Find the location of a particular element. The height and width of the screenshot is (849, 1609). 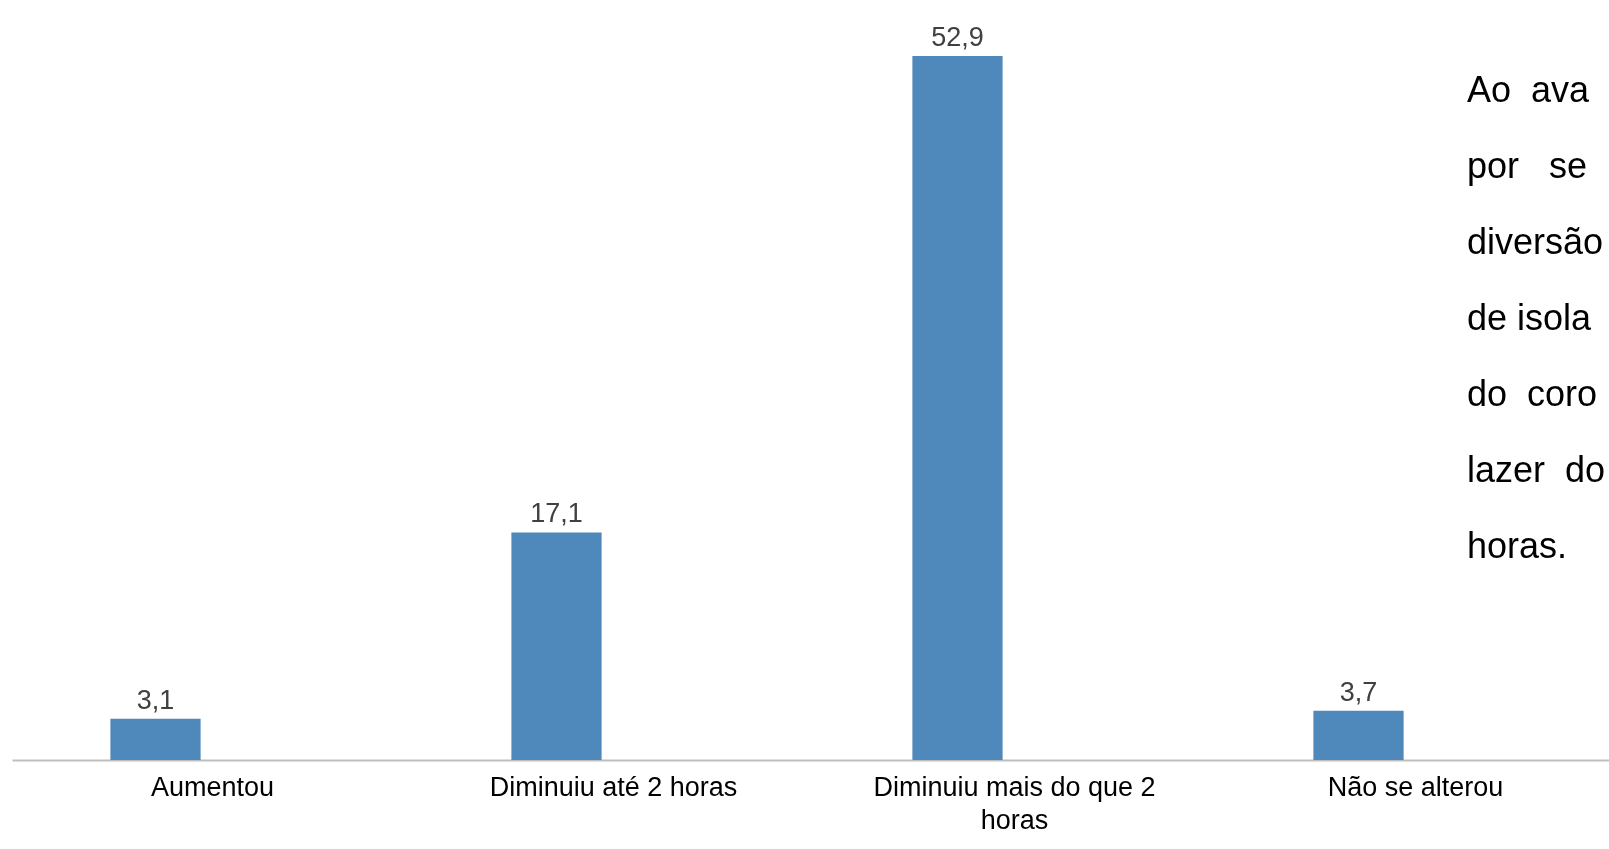

data-label: 3,7 is located at coordinates (1358, 691).